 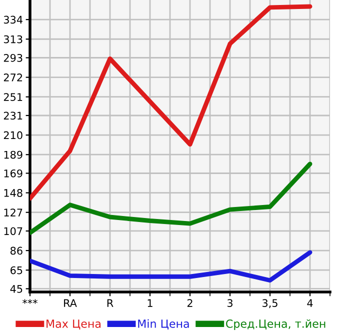 What do you see at coordinates (16, 289) in the screenshot?
I see `y-tick-label: 45` at bounding box center [16, 289].